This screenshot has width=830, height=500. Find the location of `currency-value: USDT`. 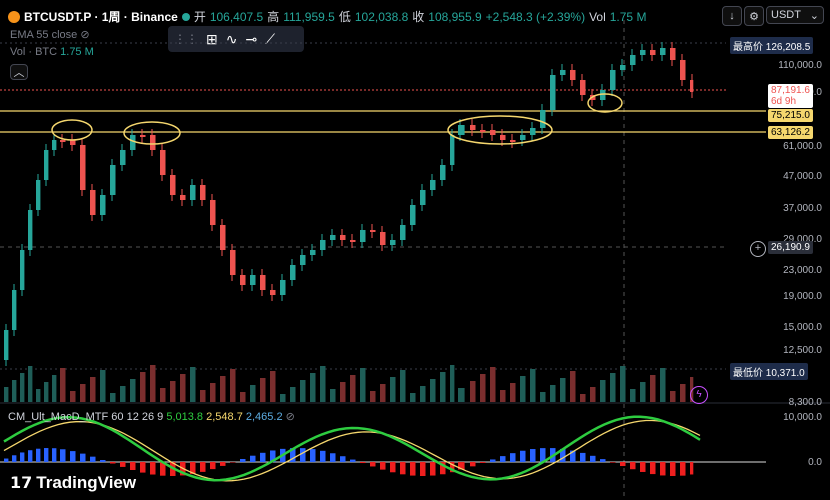

currency-value: USDT is located at coordinates (786, 15).